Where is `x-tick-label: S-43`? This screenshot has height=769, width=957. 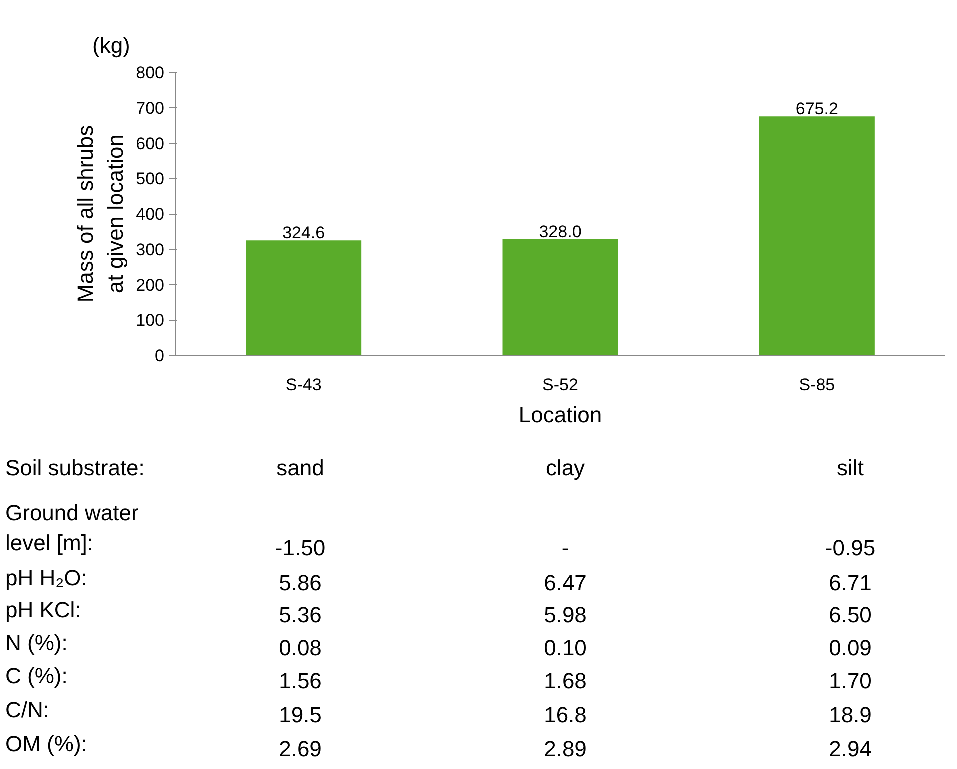
x-tick-label: S-43 is located at coordinates (304, 385).